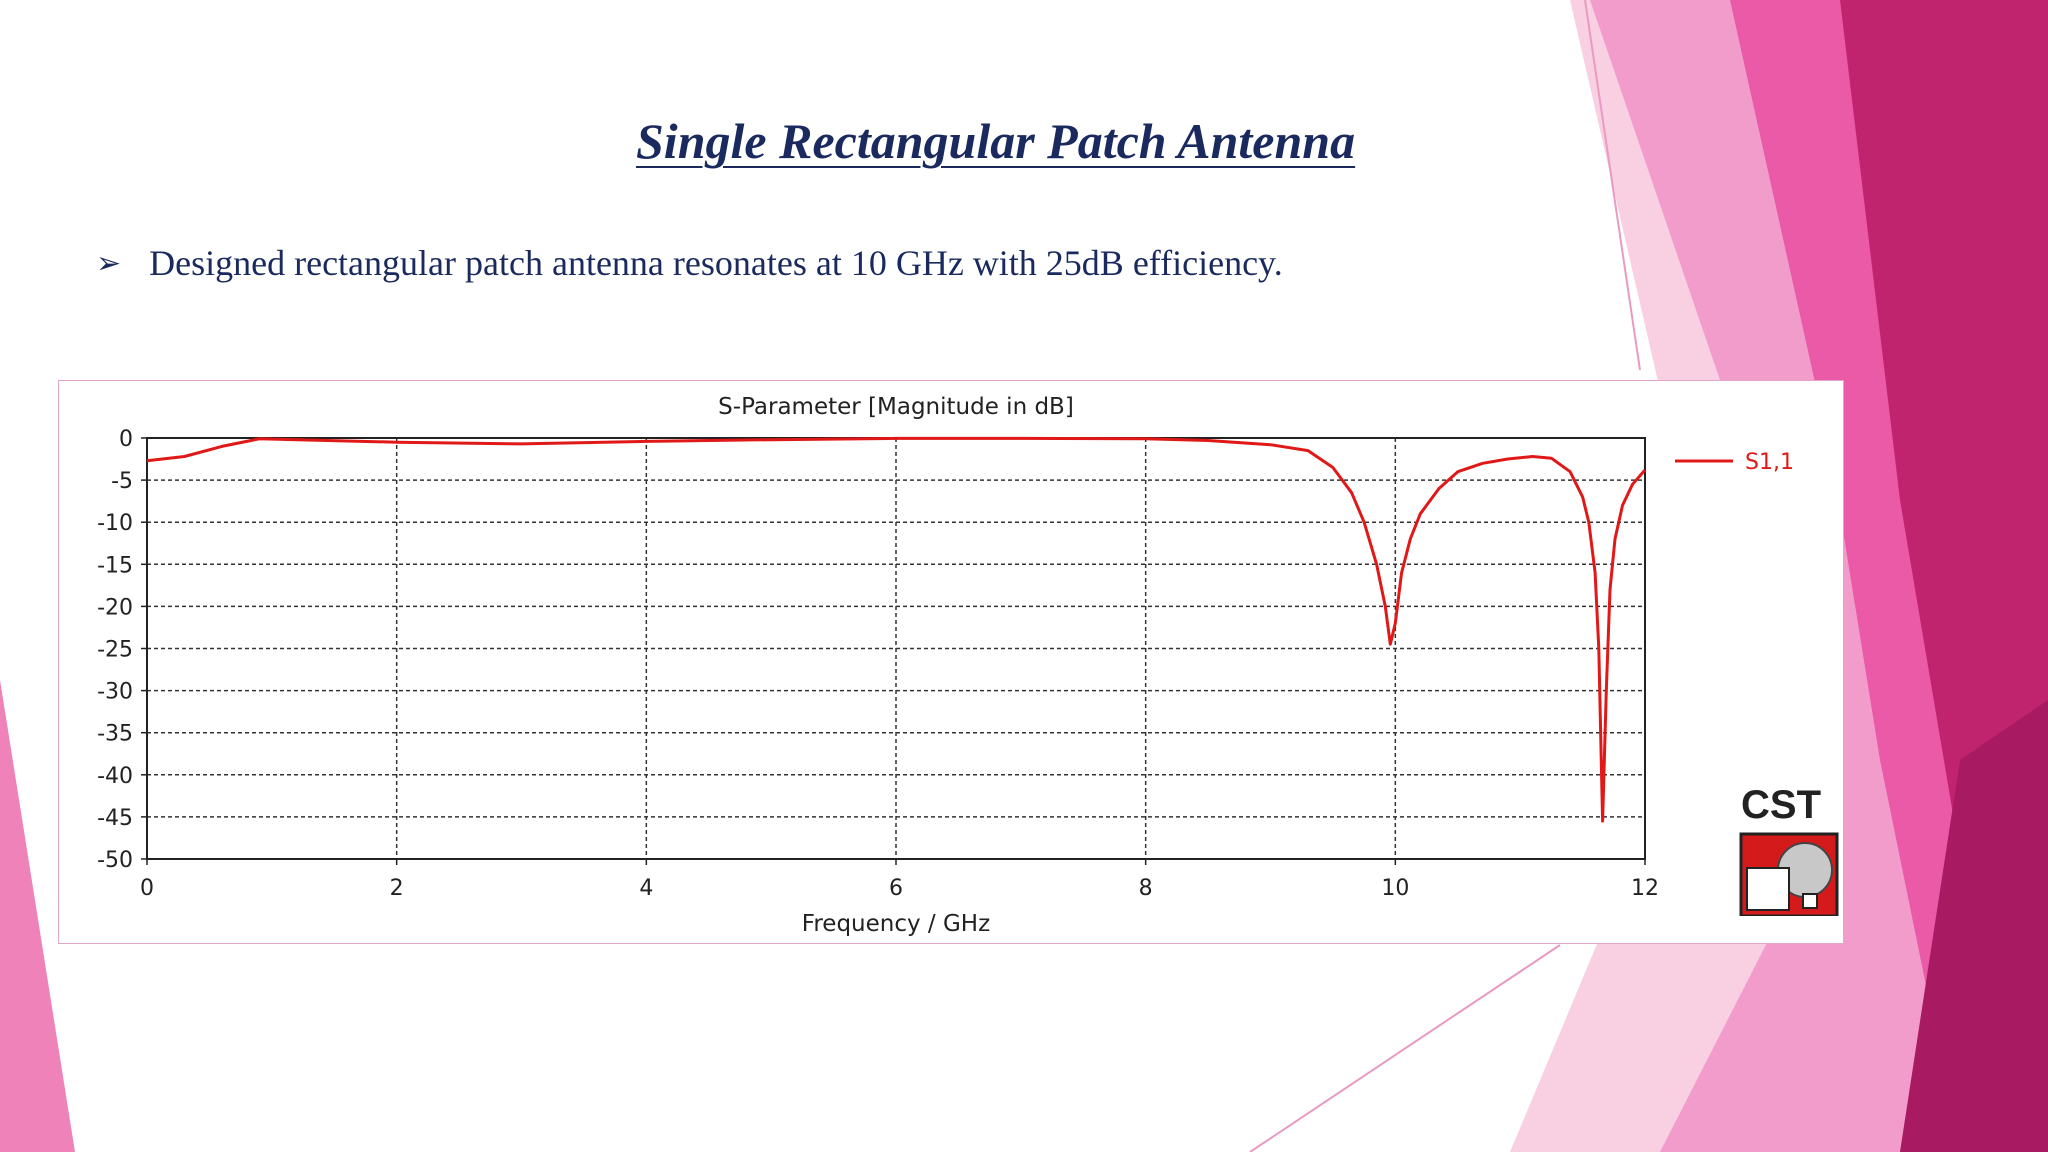 This screenshot has height=1152, width=2048. I want to click on y-tick-label: -15, so click(115, 565).